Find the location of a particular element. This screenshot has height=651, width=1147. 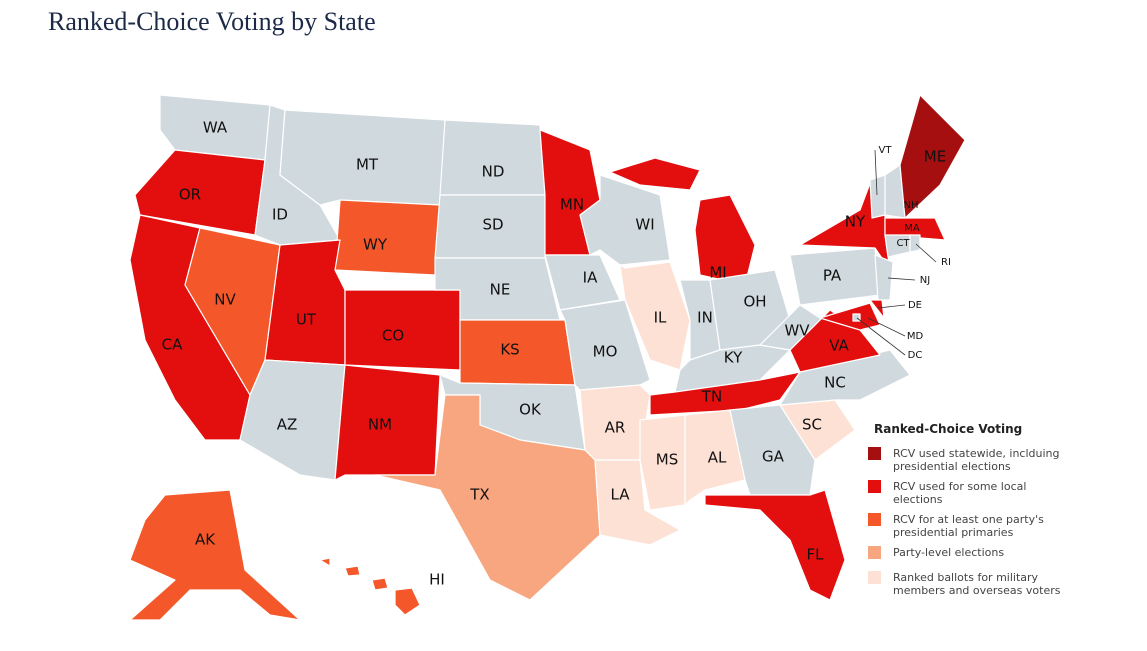

legend-label: Ranked ballots for military is located at coordinates (966, 577).